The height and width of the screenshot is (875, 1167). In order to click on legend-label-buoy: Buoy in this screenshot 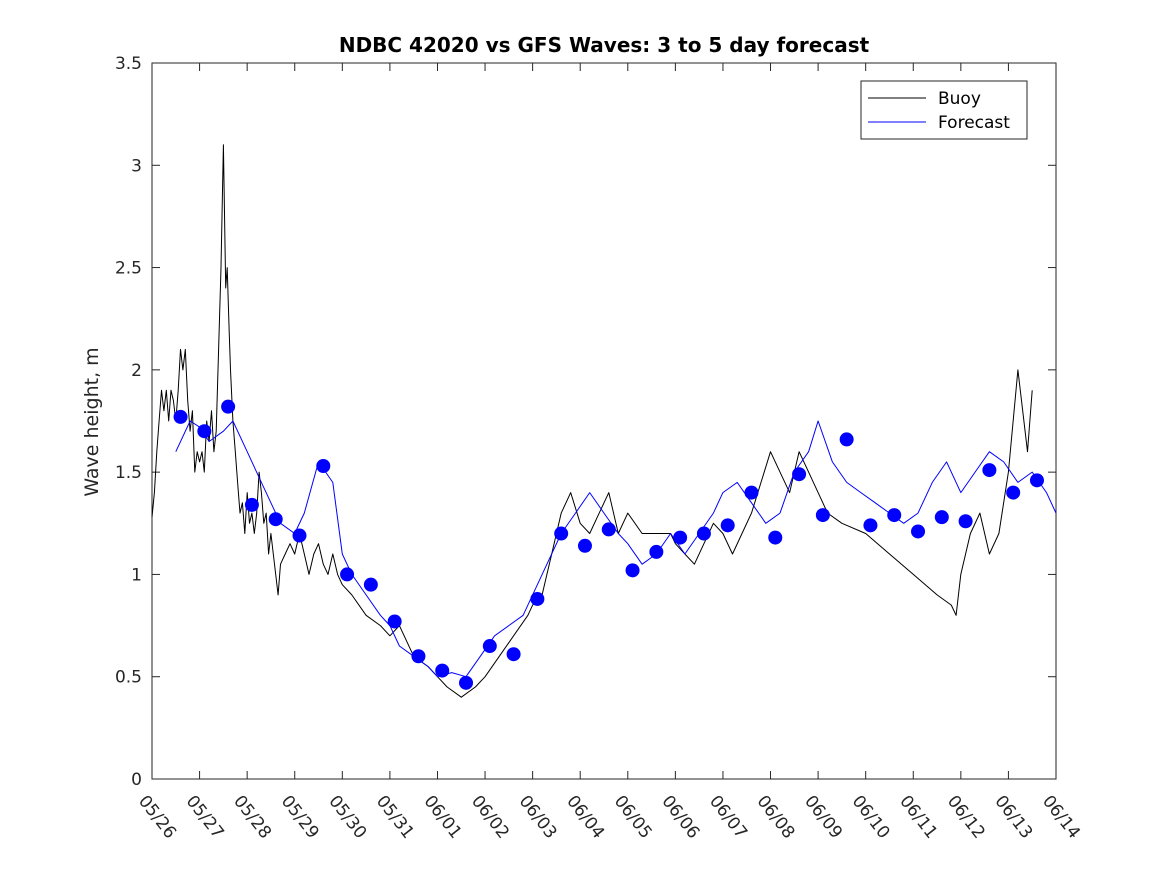, I will do `click(959, 99)`.